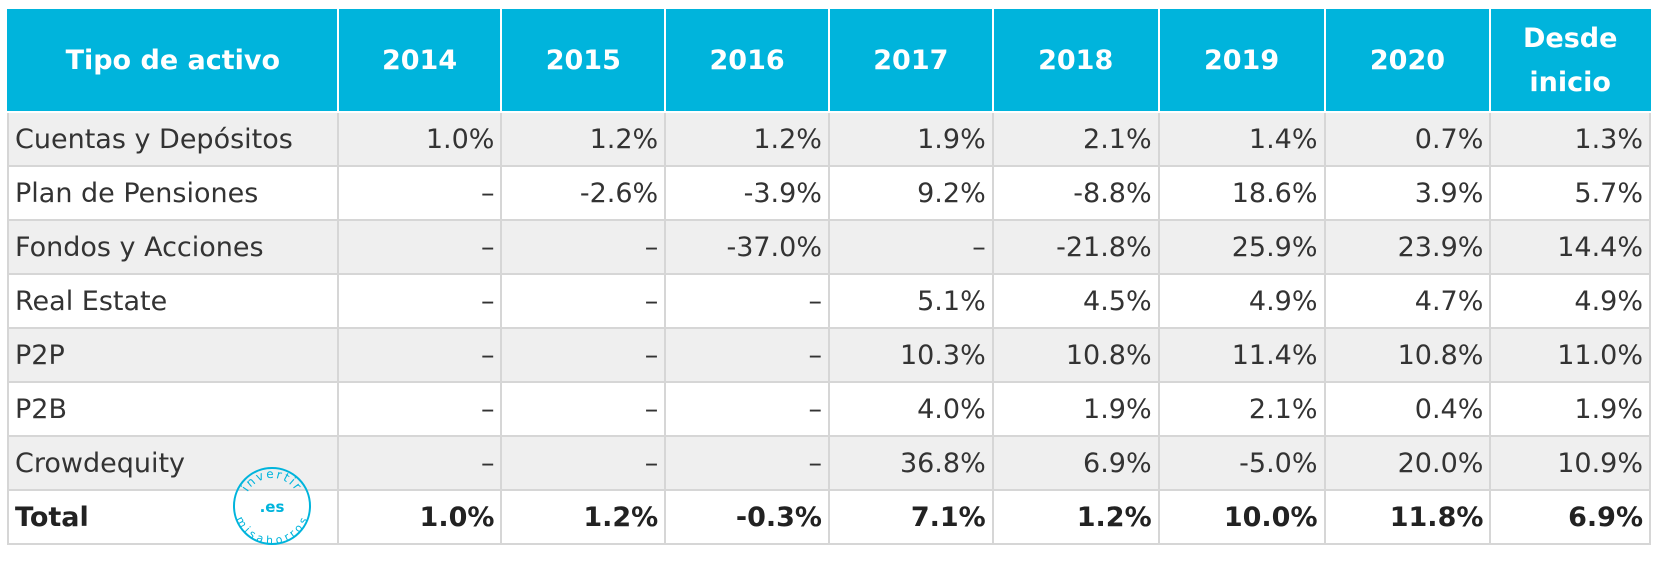 Image resolution: width=1659 pixels, height=586 pixels. Describe the element at coordinates (910, 193) in the screenshot. I see `return-value-cell: 9.2%` at that location.